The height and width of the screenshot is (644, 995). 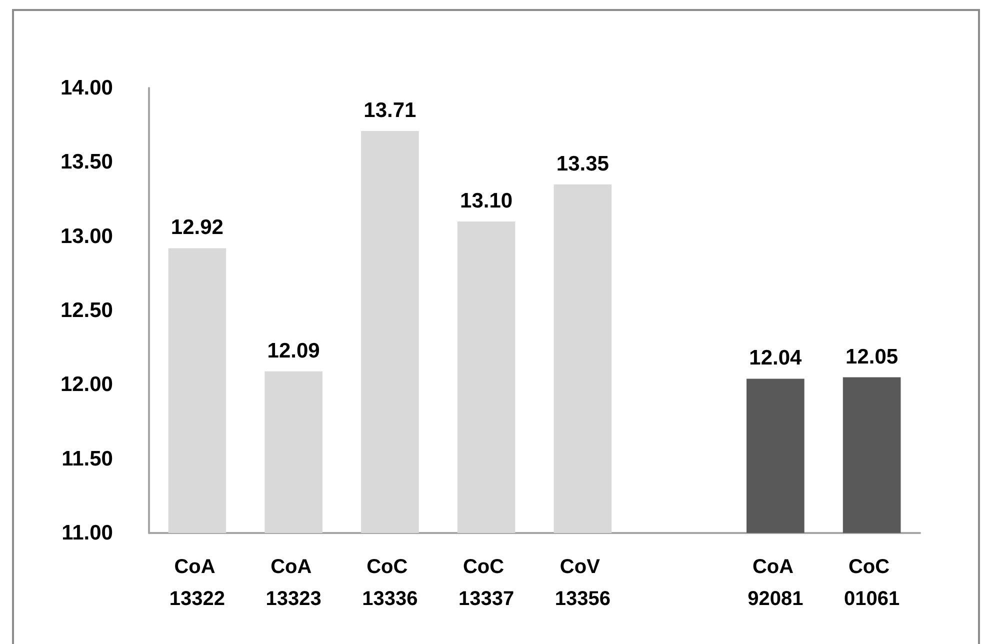 What do you see at coordinates (582, 583) in the screenshot?
I see `x-tick-label: CoV 13356` at bounding box center [582, 583].